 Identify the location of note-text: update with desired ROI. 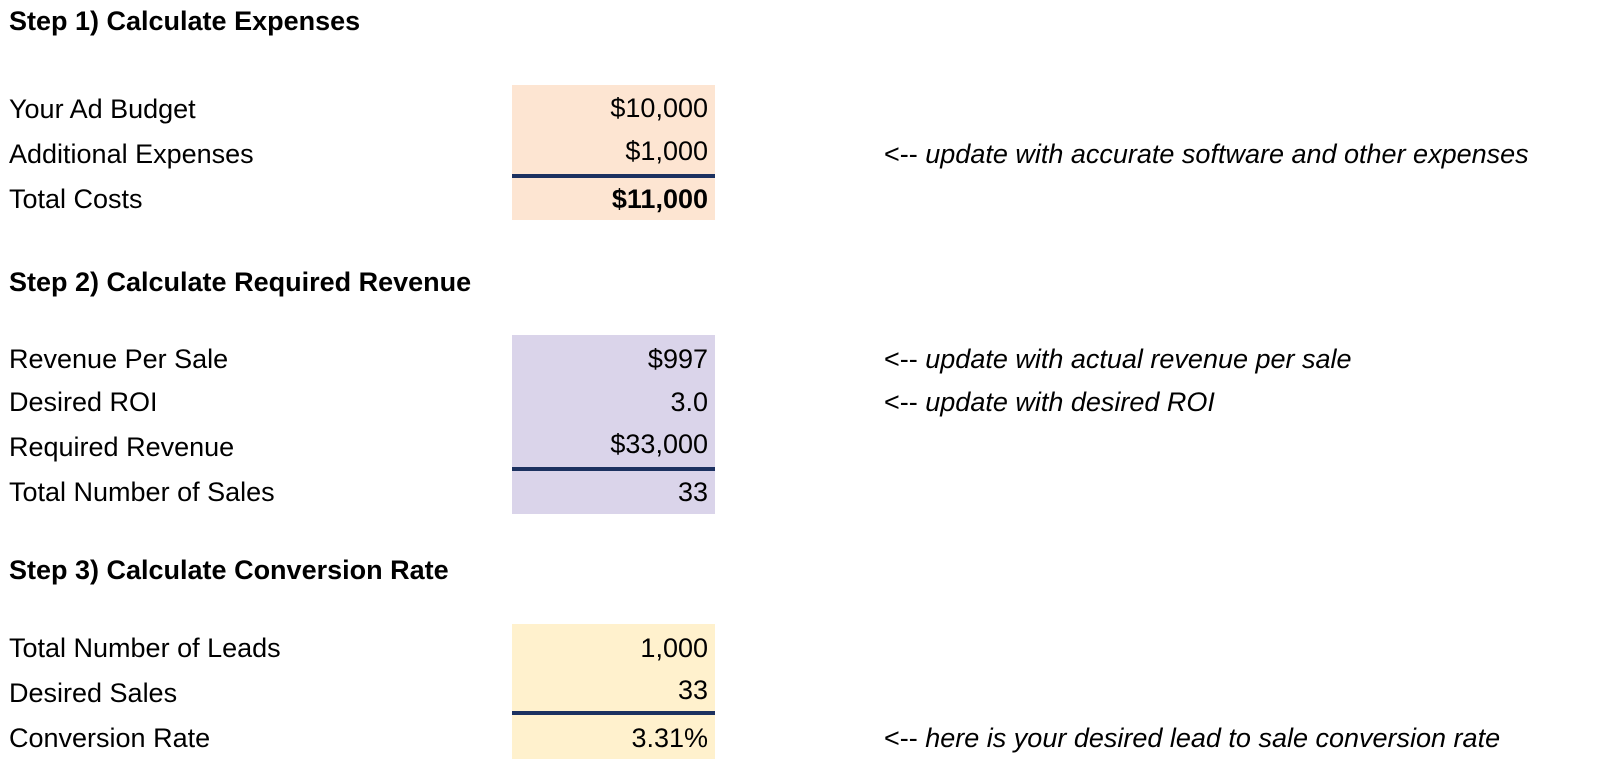
(1070, 402).